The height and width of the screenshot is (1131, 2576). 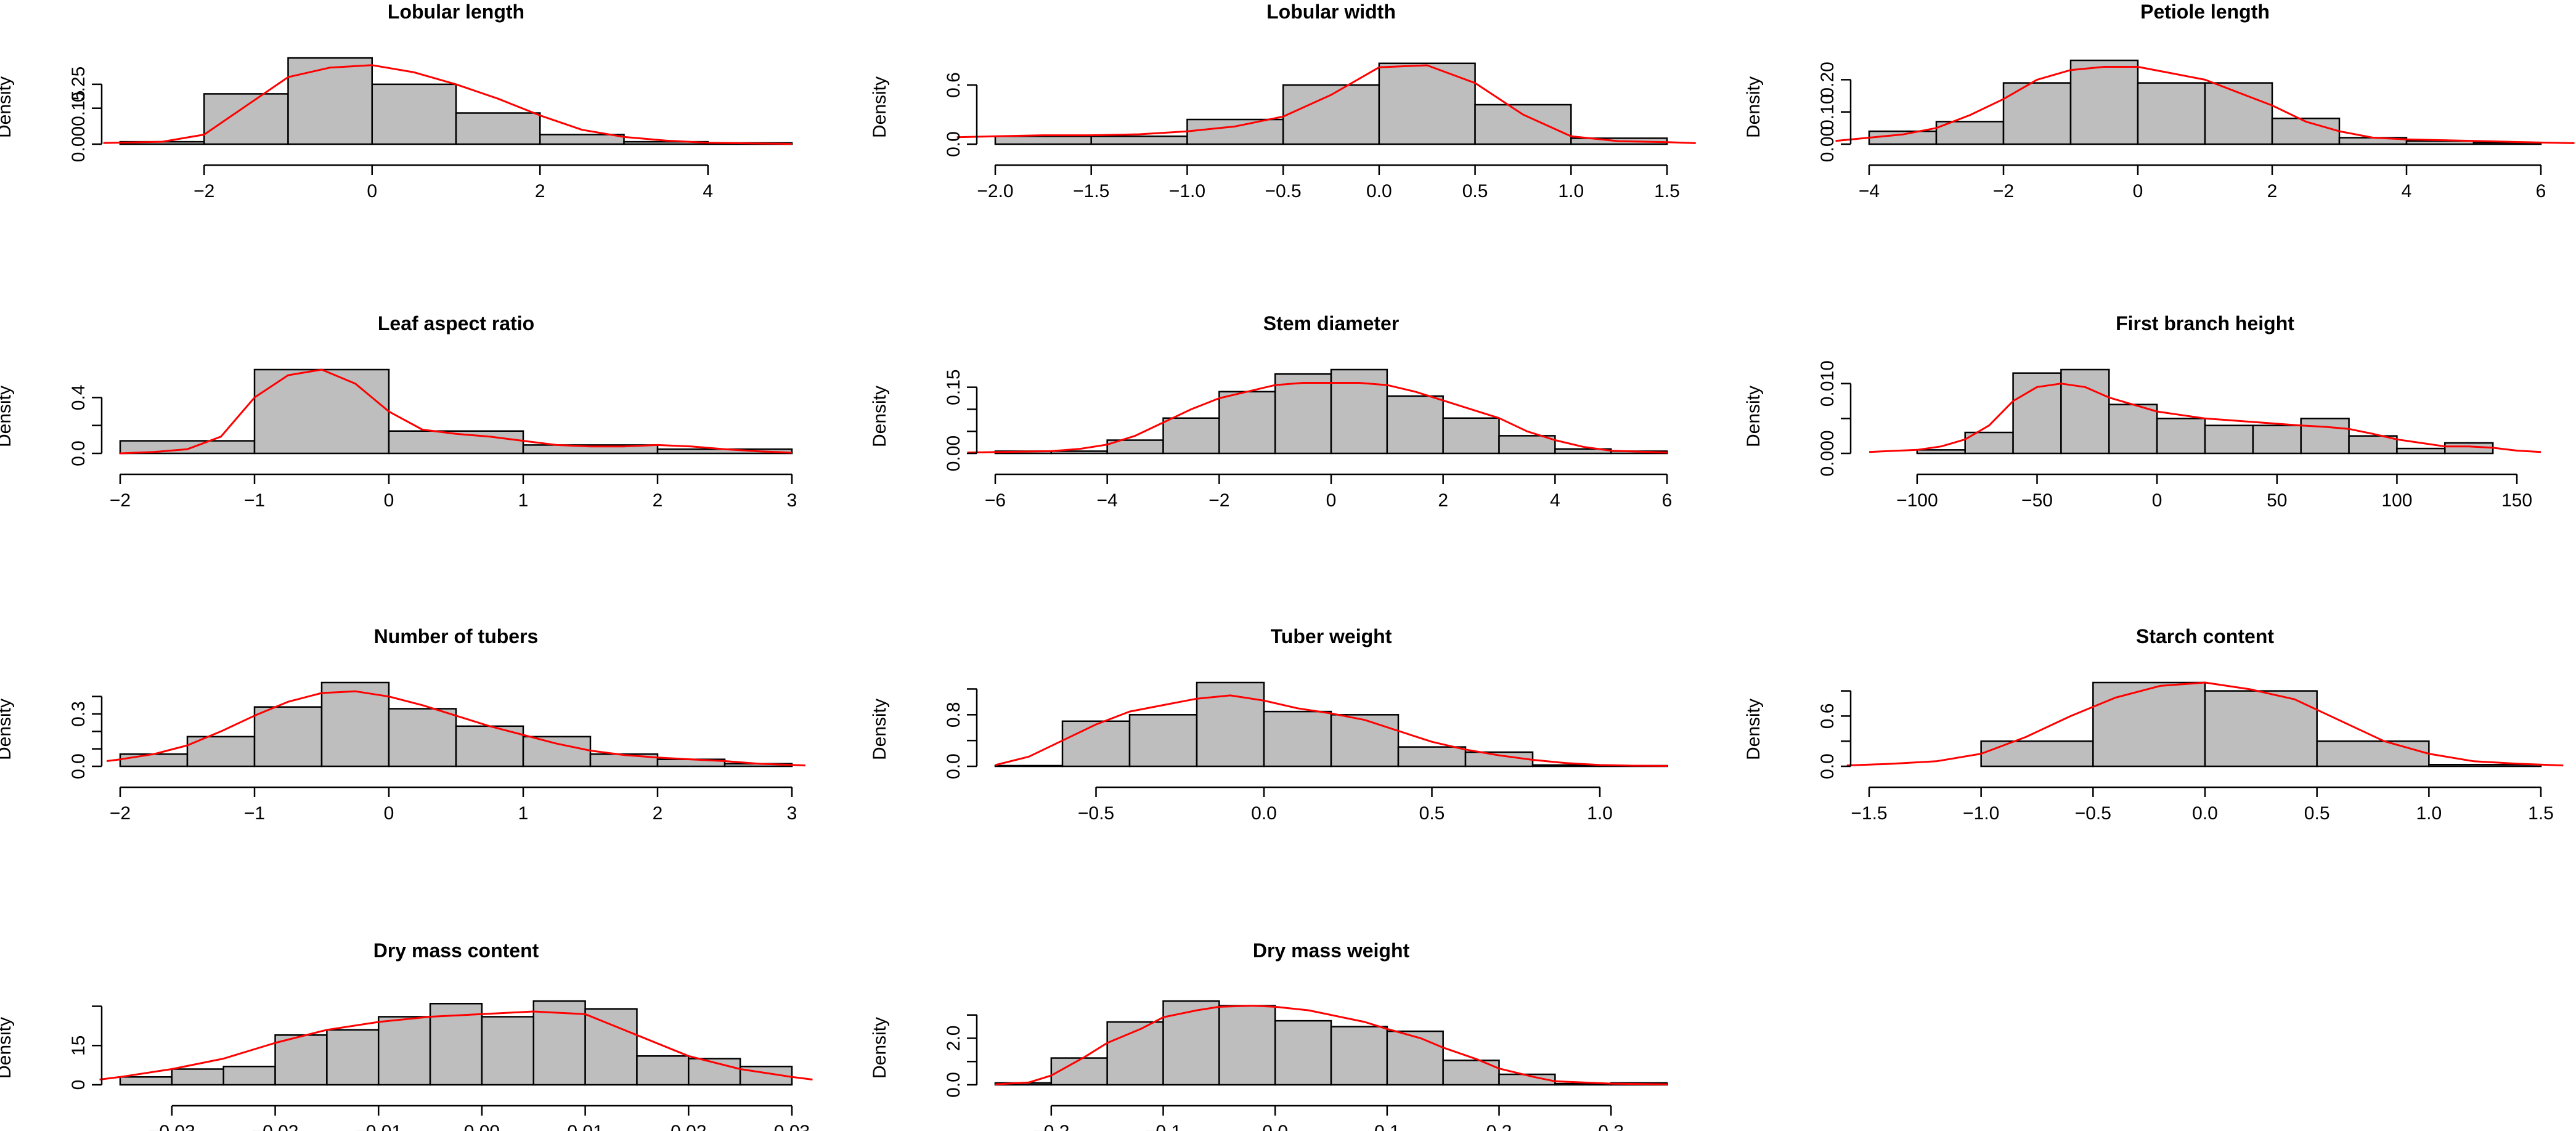 What do you see at coordinates (78, 85) in the screenshot?
I see `y-tick-label: 0.25` at bounding box center [78, 85].